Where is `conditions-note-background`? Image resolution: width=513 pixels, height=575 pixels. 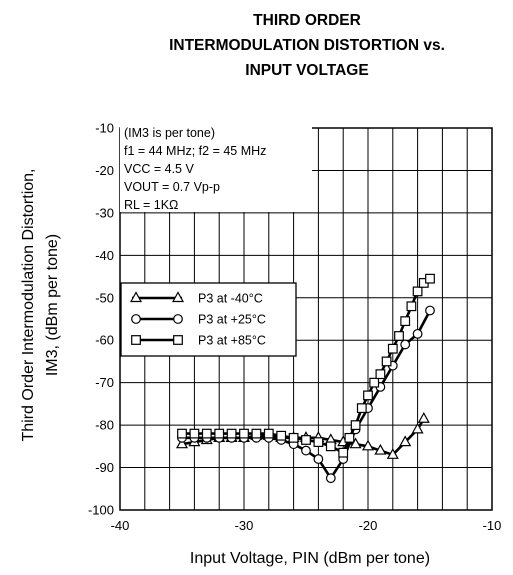
conditions-note-background is located at coordinates (216, 167).